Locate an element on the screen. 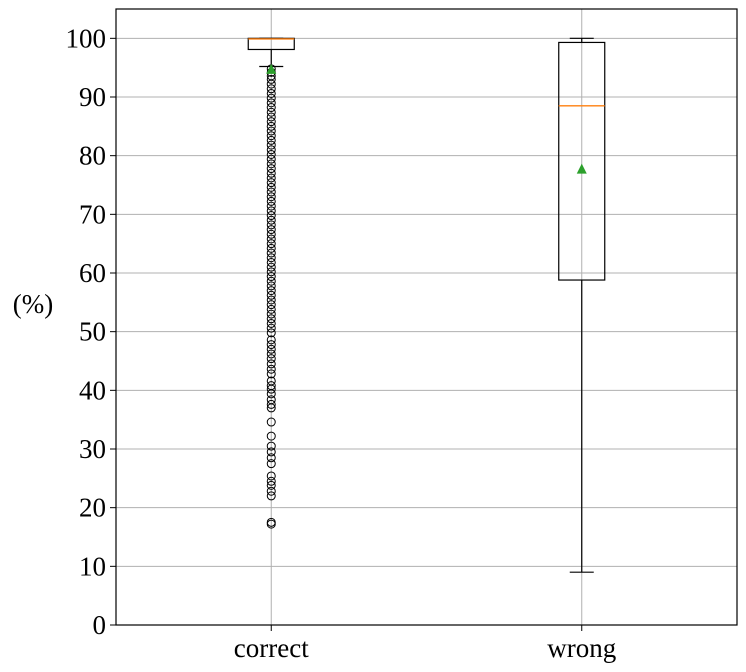  x-tick-label-correct: correct is located at coordinates (271, 648).